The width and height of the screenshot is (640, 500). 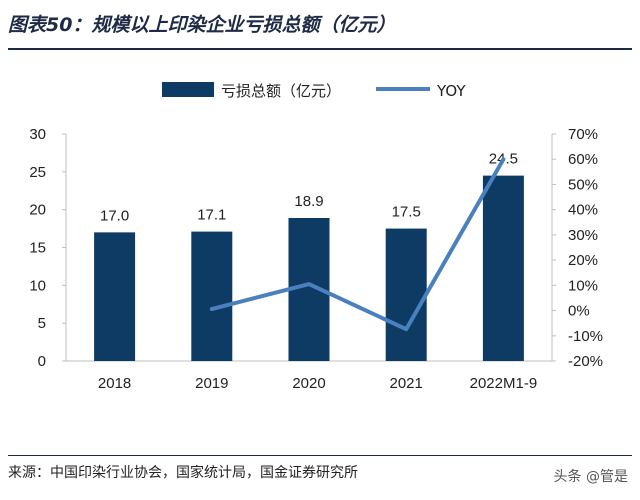 I want to click on legend-line-label: YOY, so click(x=451, y=91).